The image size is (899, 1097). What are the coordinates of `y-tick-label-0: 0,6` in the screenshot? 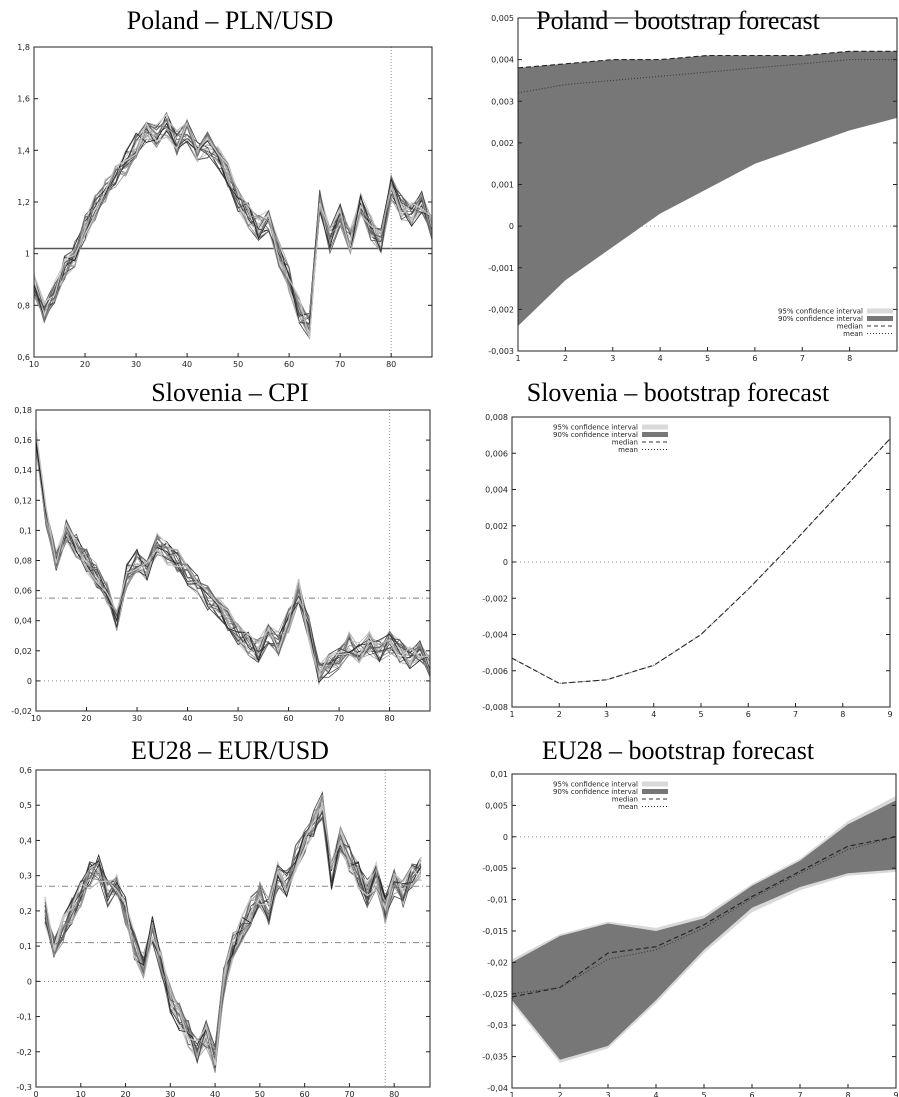 It's located at (23, 357).